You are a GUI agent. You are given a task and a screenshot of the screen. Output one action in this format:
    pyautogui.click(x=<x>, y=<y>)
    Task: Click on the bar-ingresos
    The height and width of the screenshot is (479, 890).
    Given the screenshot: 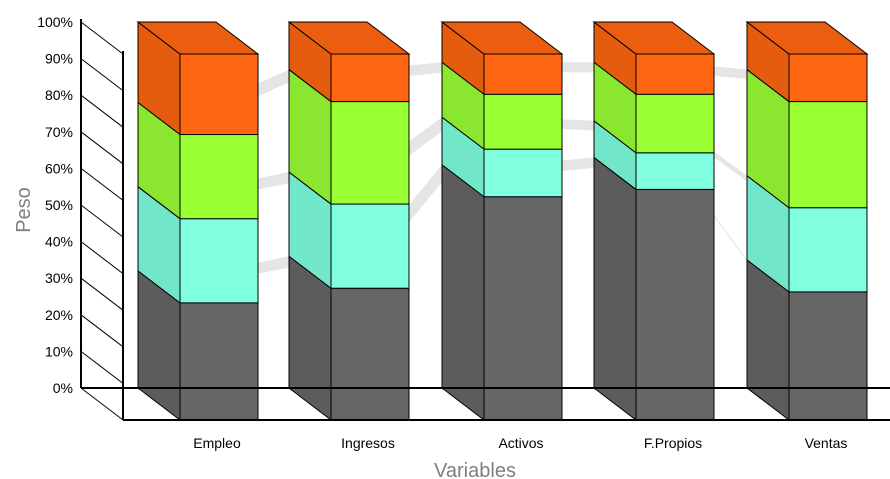 What is the action you would take?
    pyautogui.click(x=349, y=221)
    